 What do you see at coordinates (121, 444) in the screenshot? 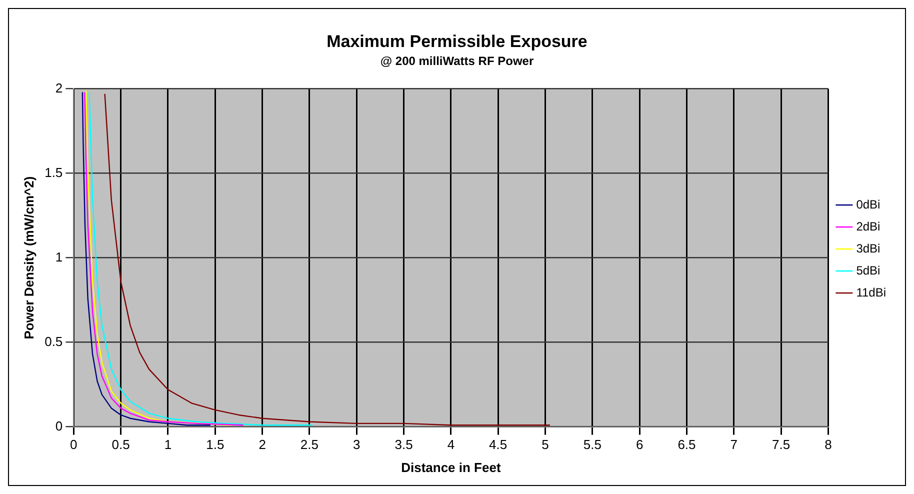
I see `x-tick-label: 0.5` at bounding box center [121, 444].